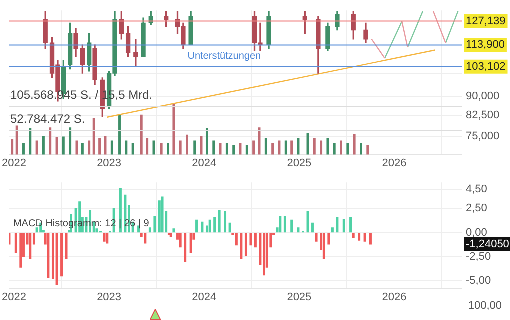  What do you see at coordinates (479, 256) in the screenshot?
I see `y-tick-label: -2,50` at bounding box center [479, 256].